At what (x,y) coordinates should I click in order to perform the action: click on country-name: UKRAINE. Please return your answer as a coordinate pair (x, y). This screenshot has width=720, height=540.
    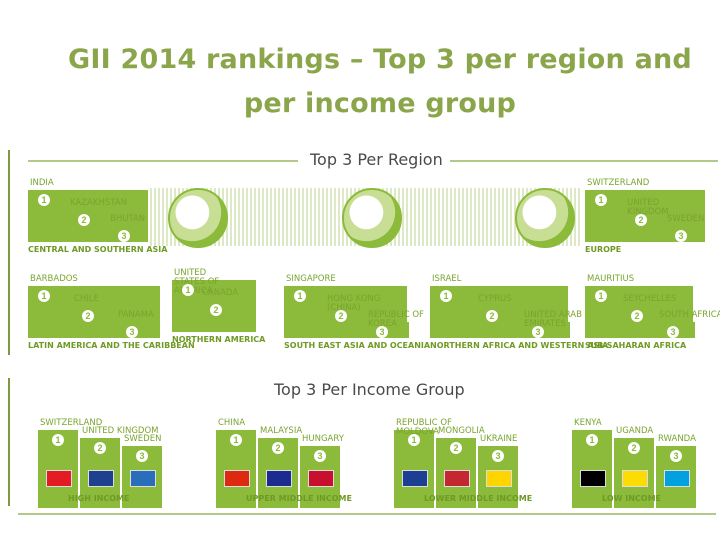
    Looking at the image, I should click on (499, 439).